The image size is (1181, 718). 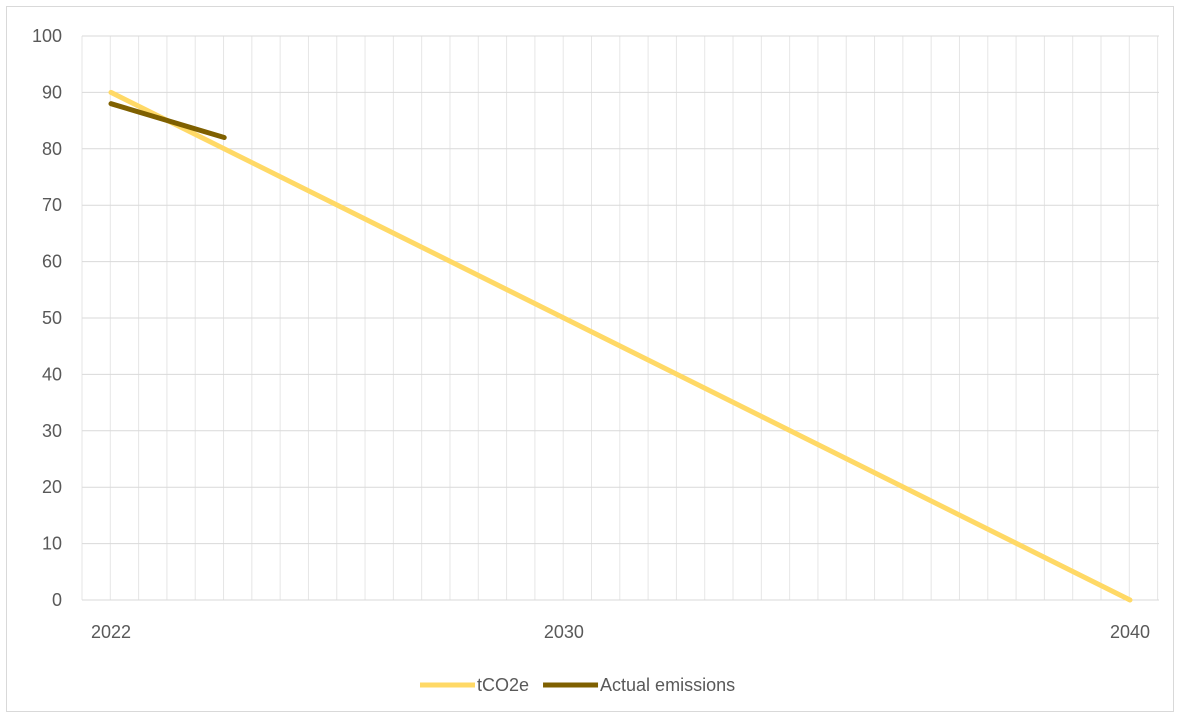 I want to click on legend-label-tco2e: tCO2e, so click(x=503, y=685).